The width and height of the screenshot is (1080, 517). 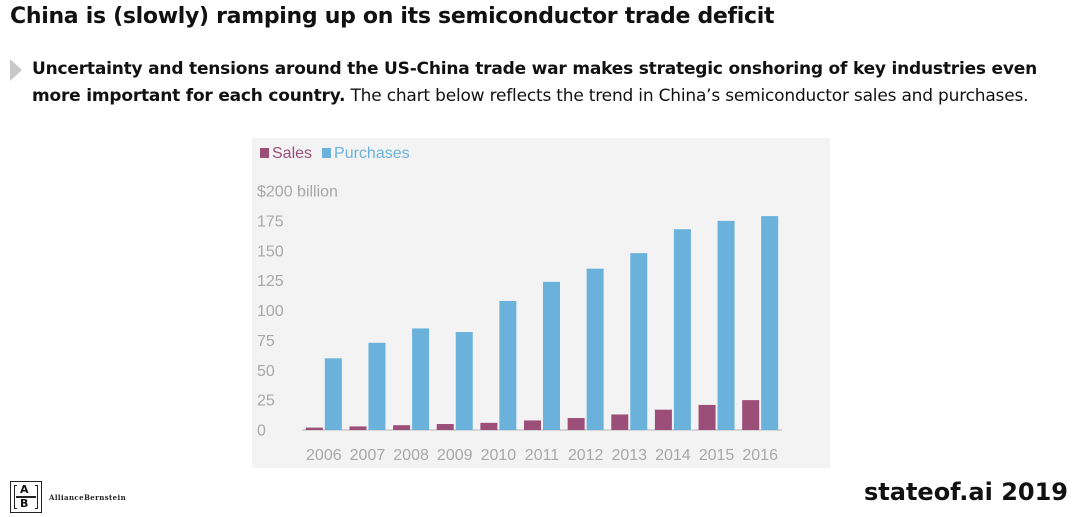 What do you see at coordinates (629, 455) in the screenshot?
I see `x-tick-label: 2013` at bounding box center [629, 455].